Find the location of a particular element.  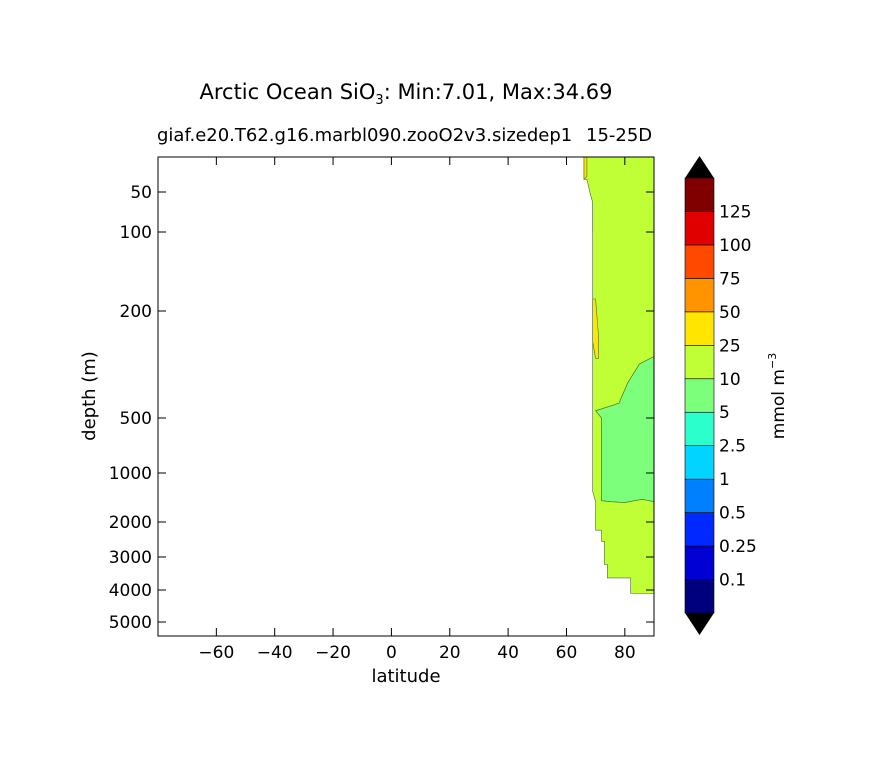

x-tick-label: 20 is located at coordinates (450, 653).